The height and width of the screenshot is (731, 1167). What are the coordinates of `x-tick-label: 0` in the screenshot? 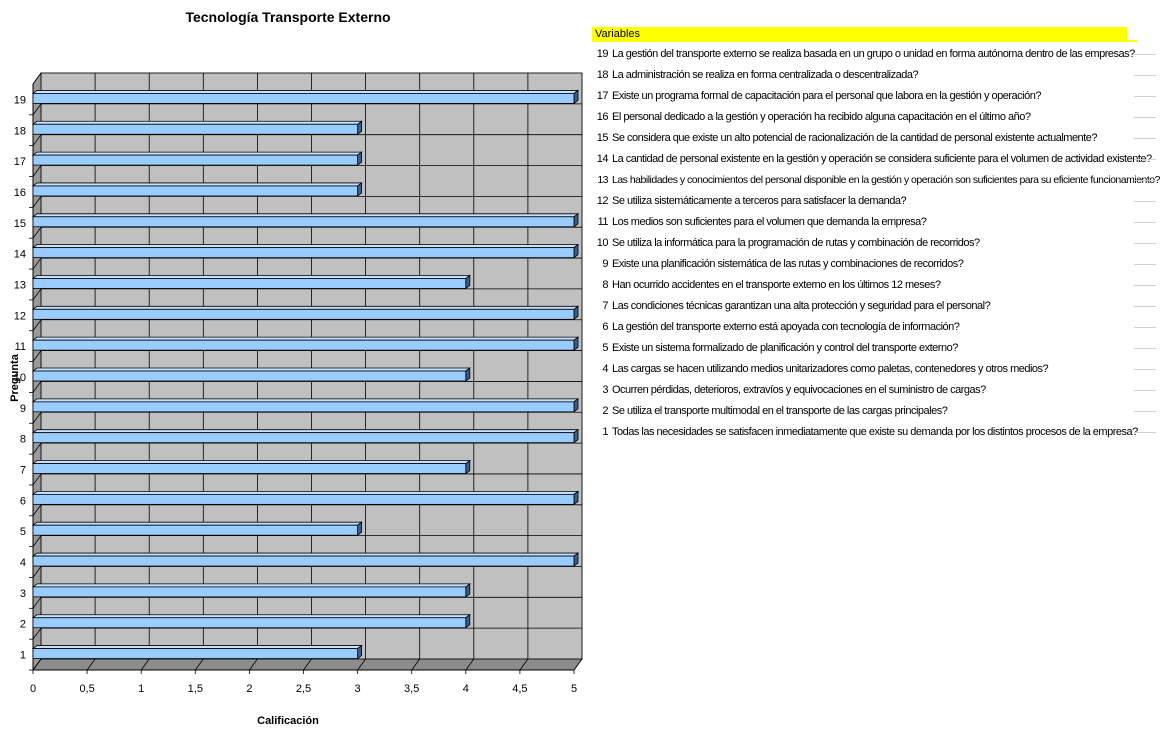 It's located at (33, 689).